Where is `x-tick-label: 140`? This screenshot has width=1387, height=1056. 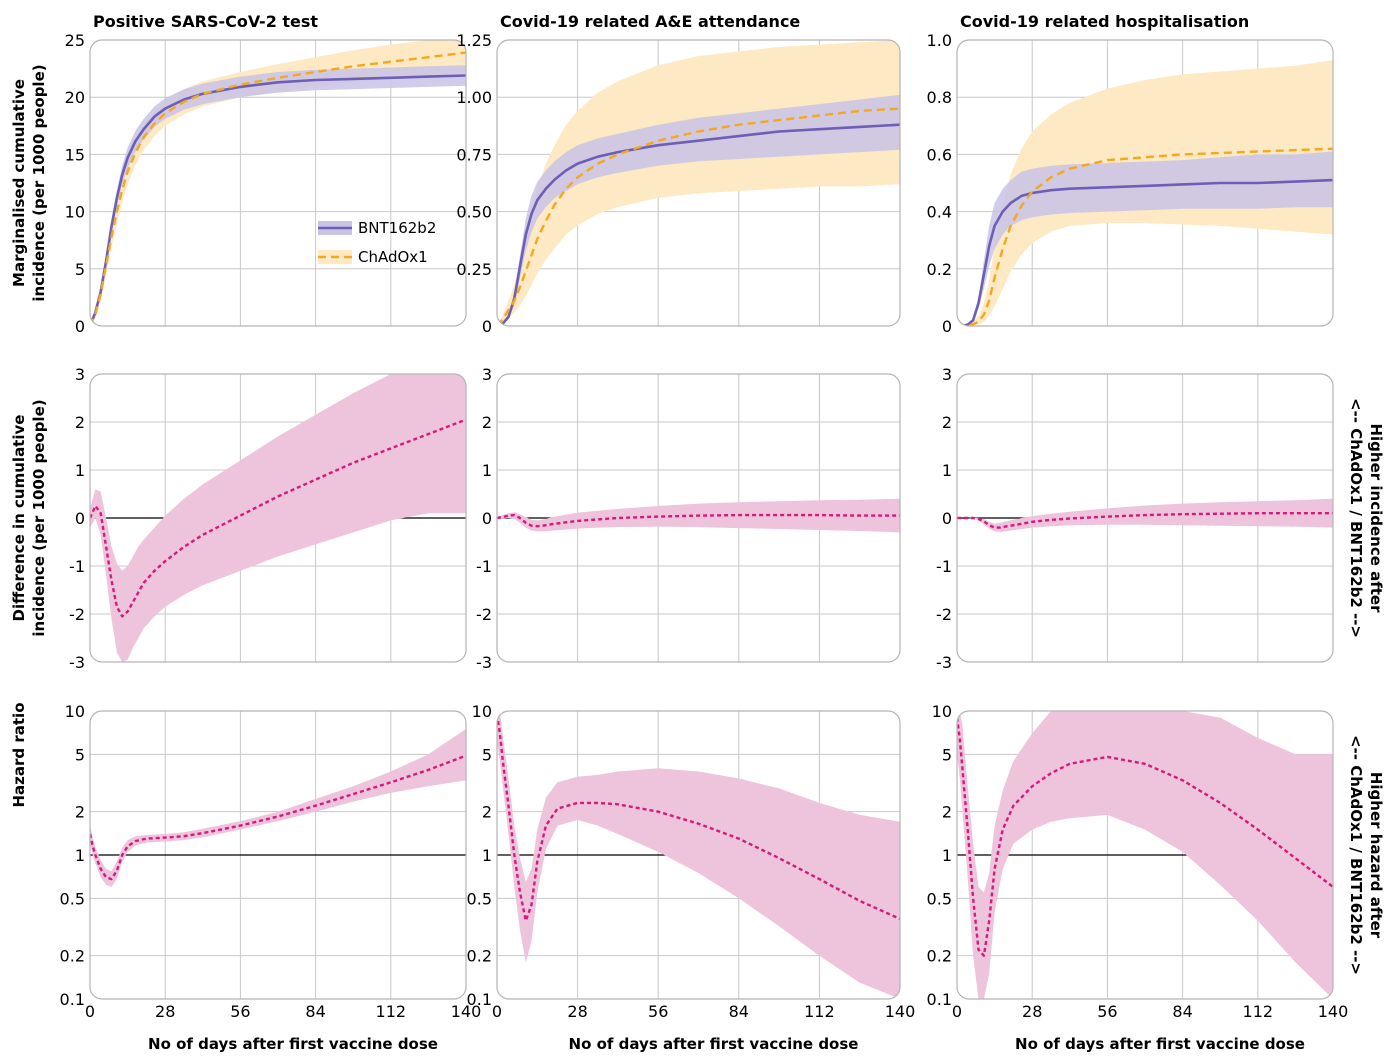
x-tick-label: 140 is located at coordinates (1333, 1011).